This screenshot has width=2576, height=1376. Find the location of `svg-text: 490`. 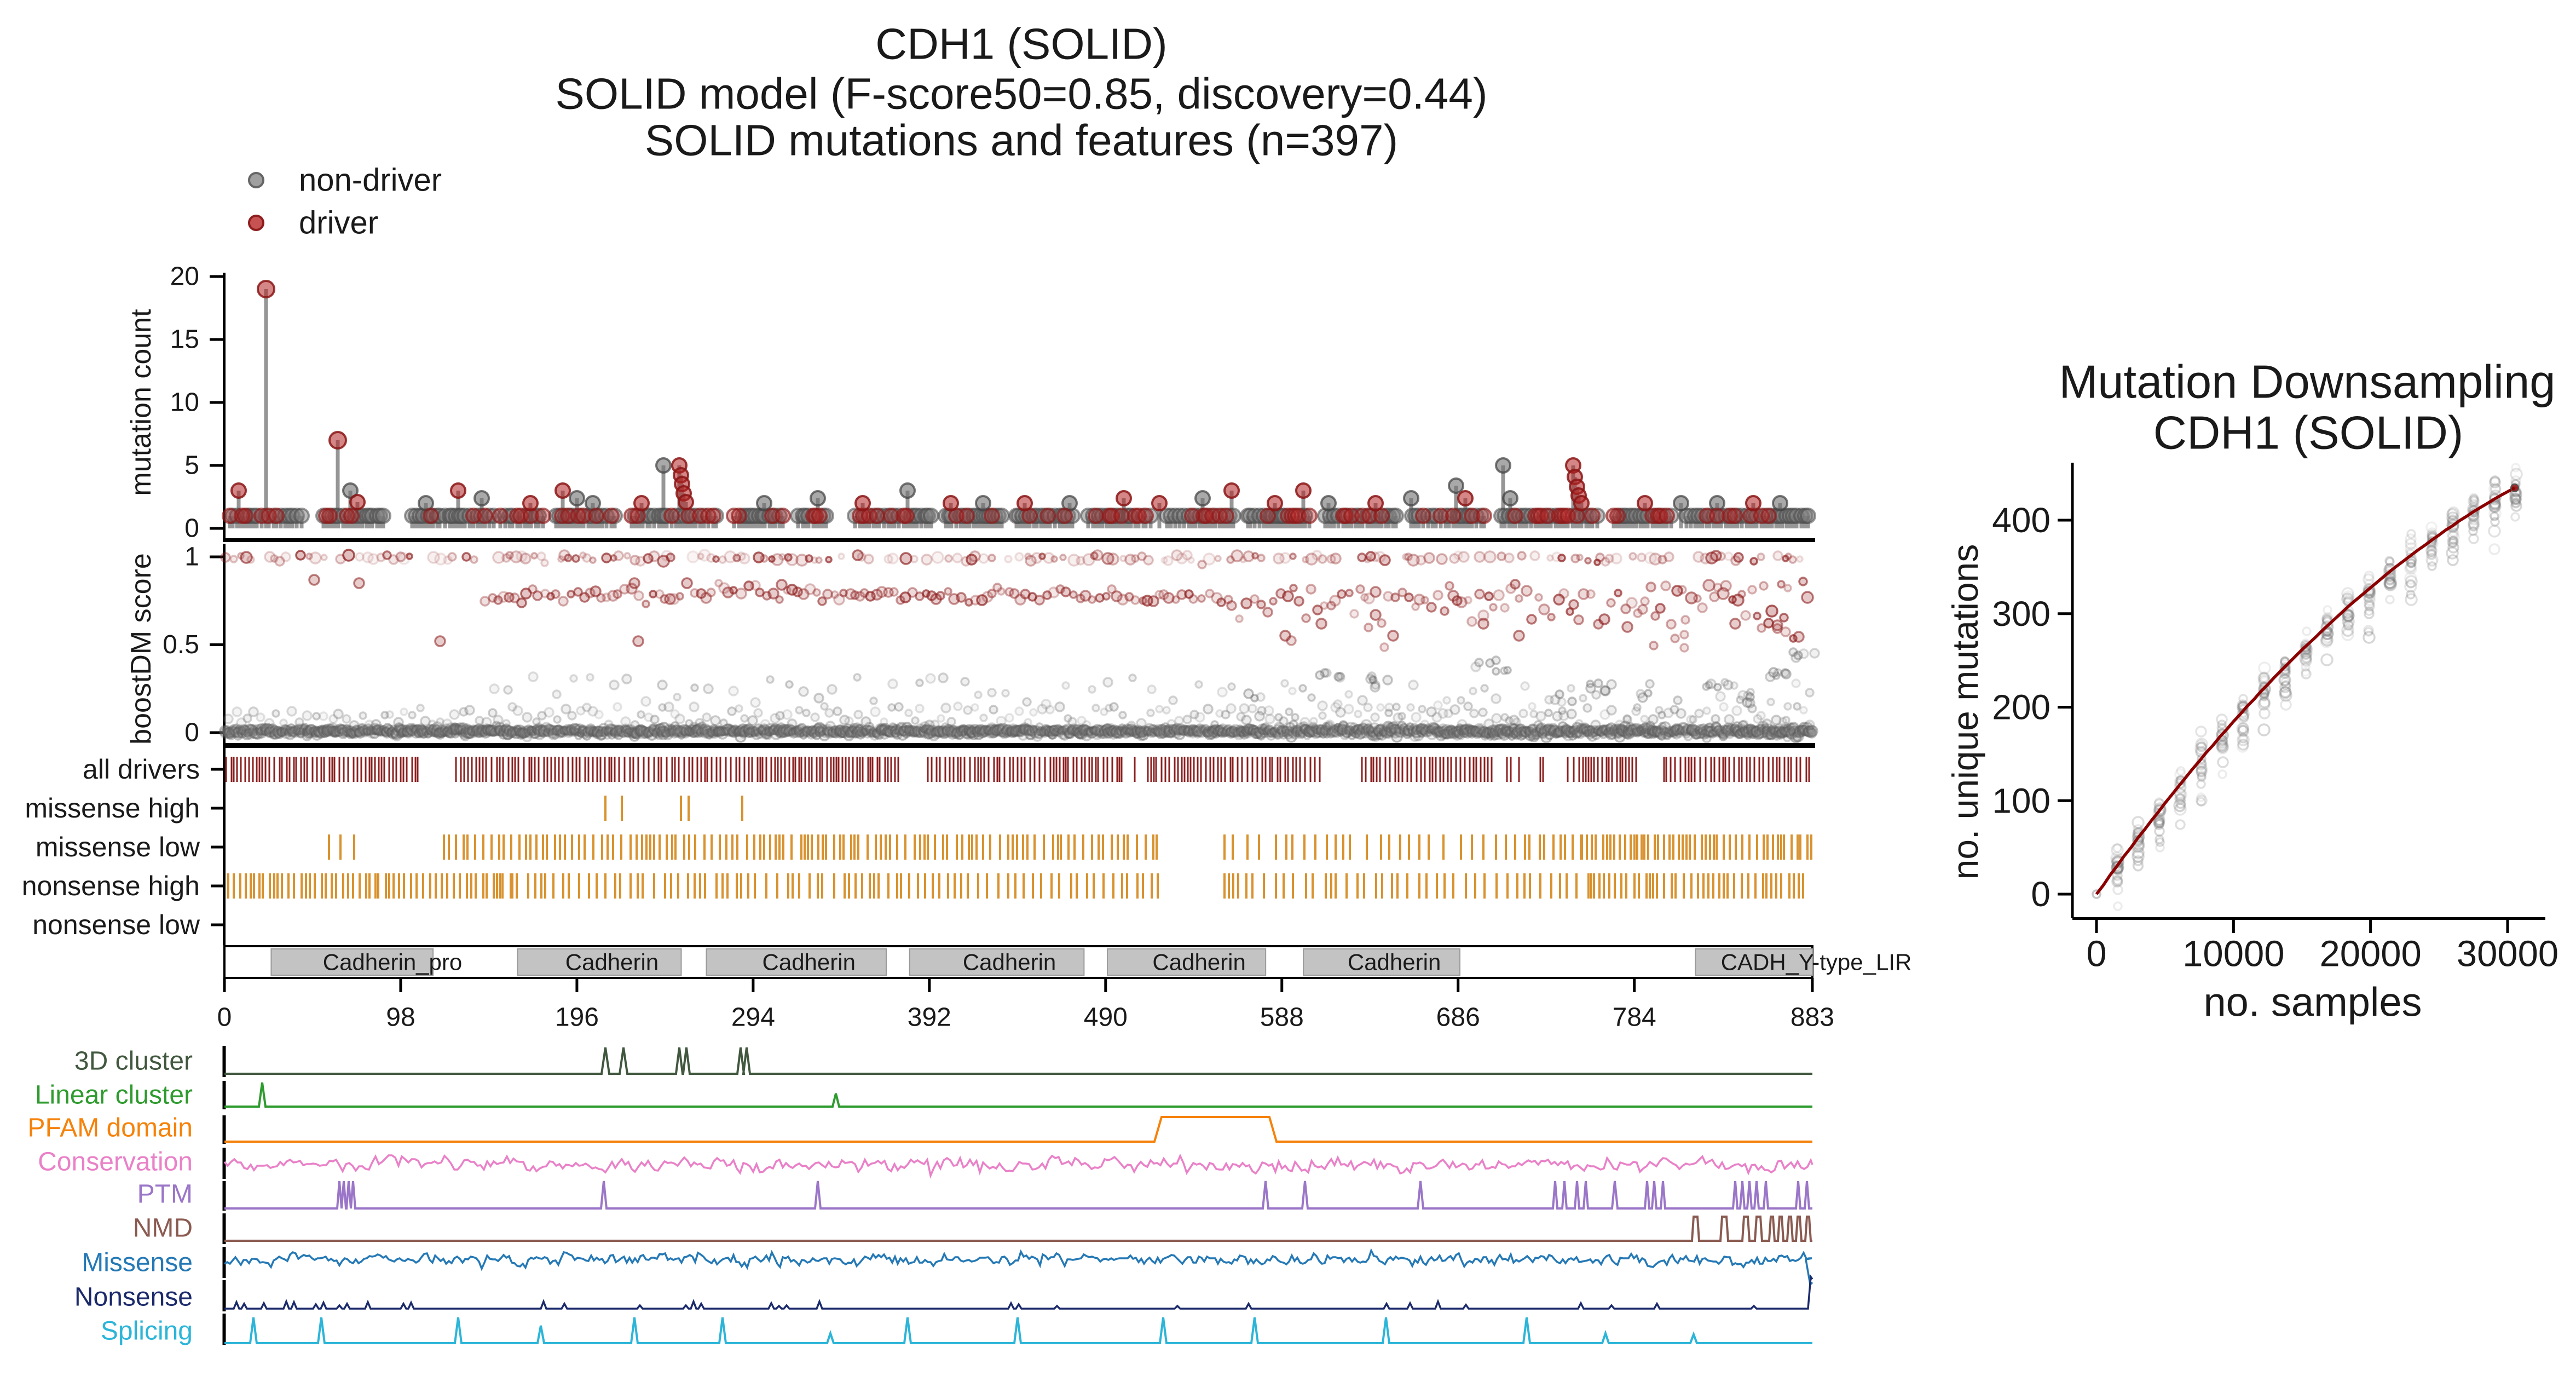

svg-text: 490 is located at coordinates (1106, 1017).